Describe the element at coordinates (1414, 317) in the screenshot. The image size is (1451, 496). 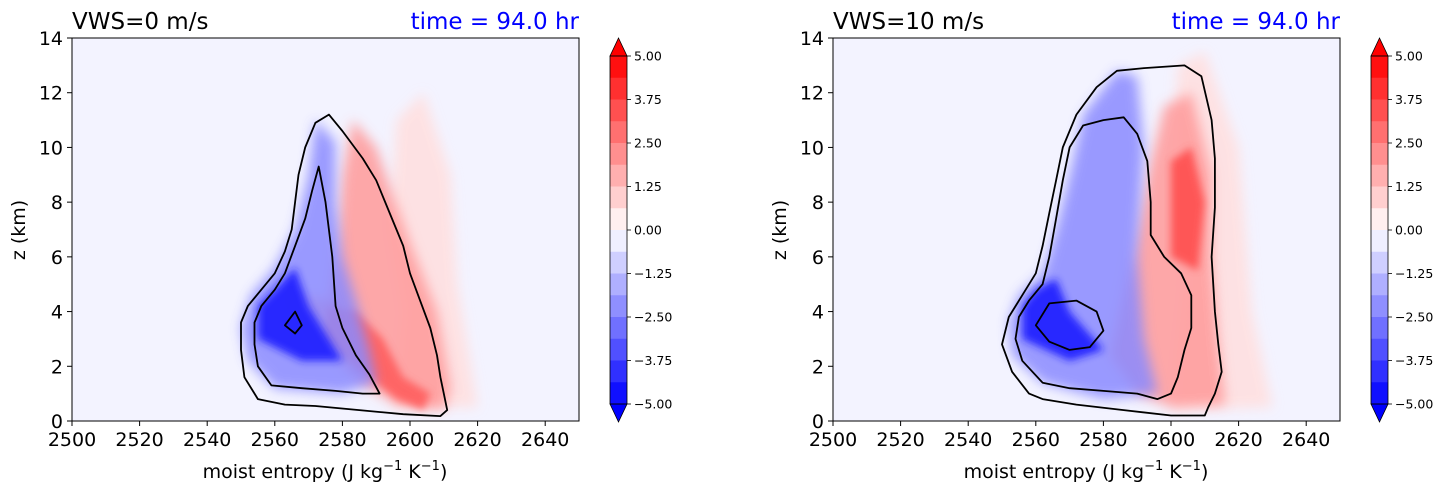
I see `colorbar-tick-label: −2.50` at that location.